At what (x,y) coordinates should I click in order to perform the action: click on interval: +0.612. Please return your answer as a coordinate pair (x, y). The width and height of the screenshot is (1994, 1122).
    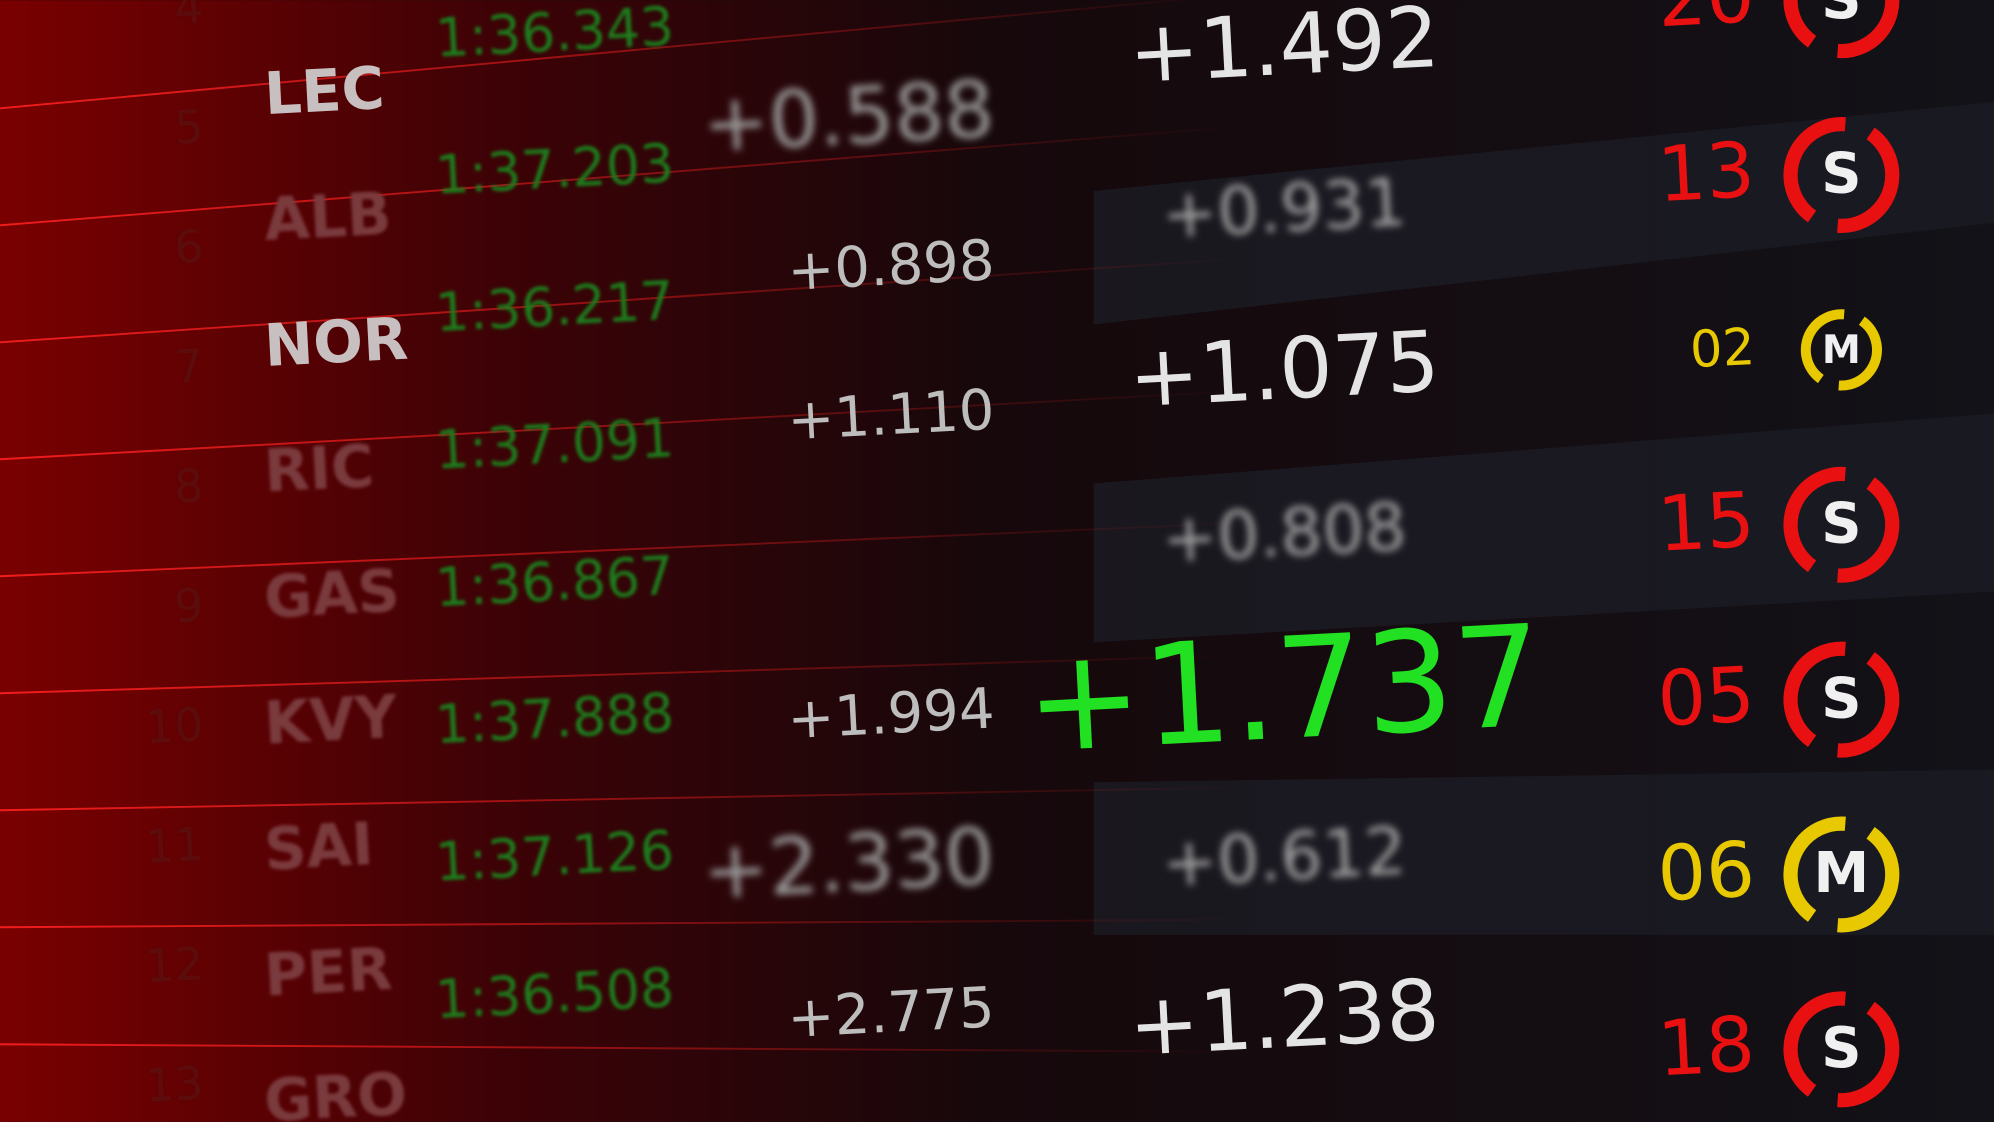
    Looking at the image, I should click on (1284, 857).